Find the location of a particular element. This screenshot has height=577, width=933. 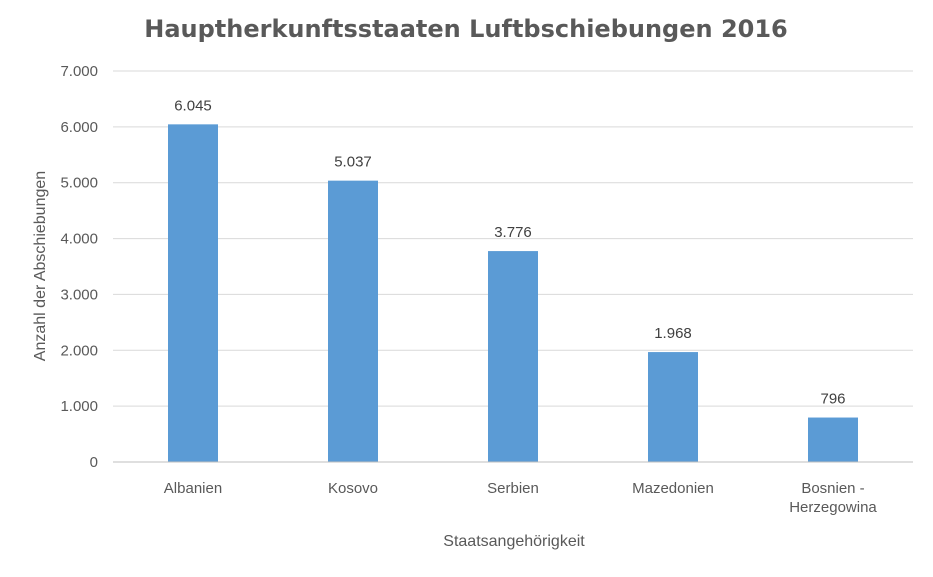

y-tick-label: 3.000 is located at coordinates (79, 294).